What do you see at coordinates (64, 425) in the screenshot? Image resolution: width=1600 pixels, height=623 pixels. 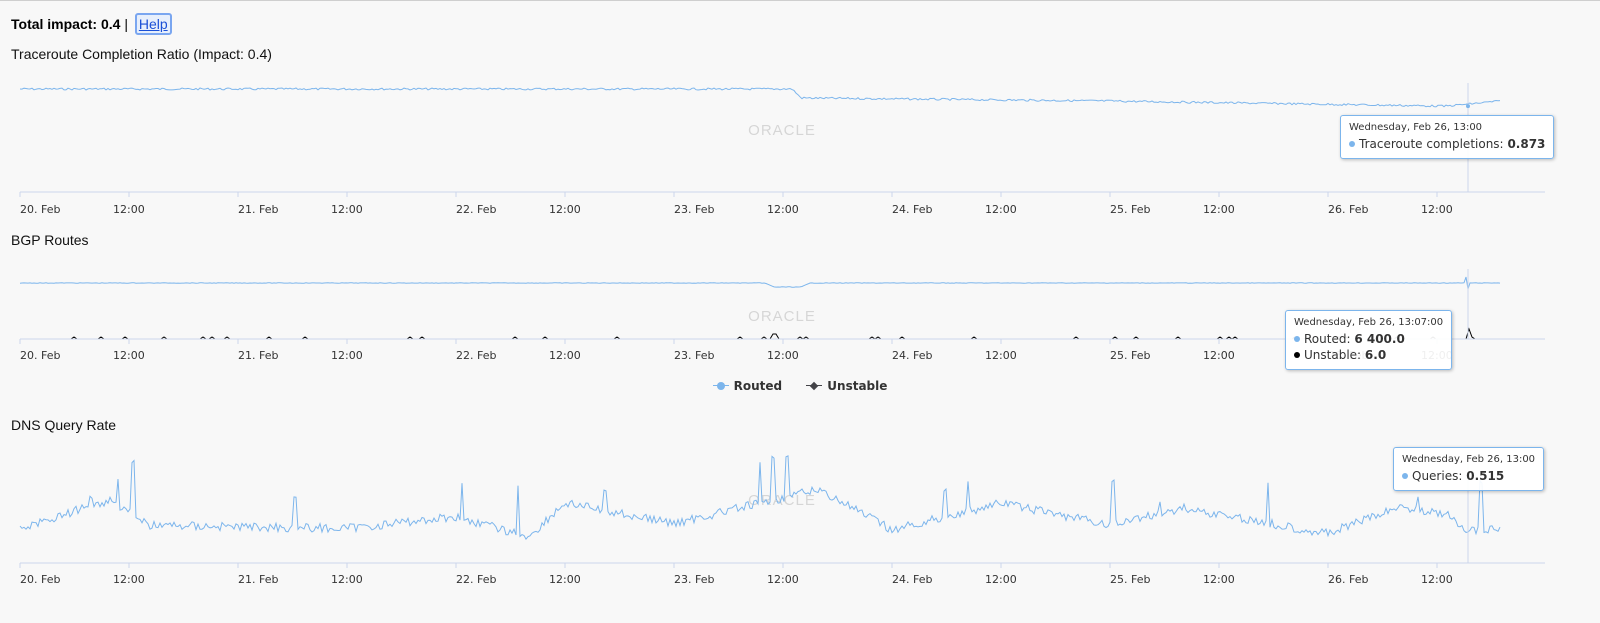 I see `chart-title-dns: DNS Query Rate` at bounding box center [64, 425].